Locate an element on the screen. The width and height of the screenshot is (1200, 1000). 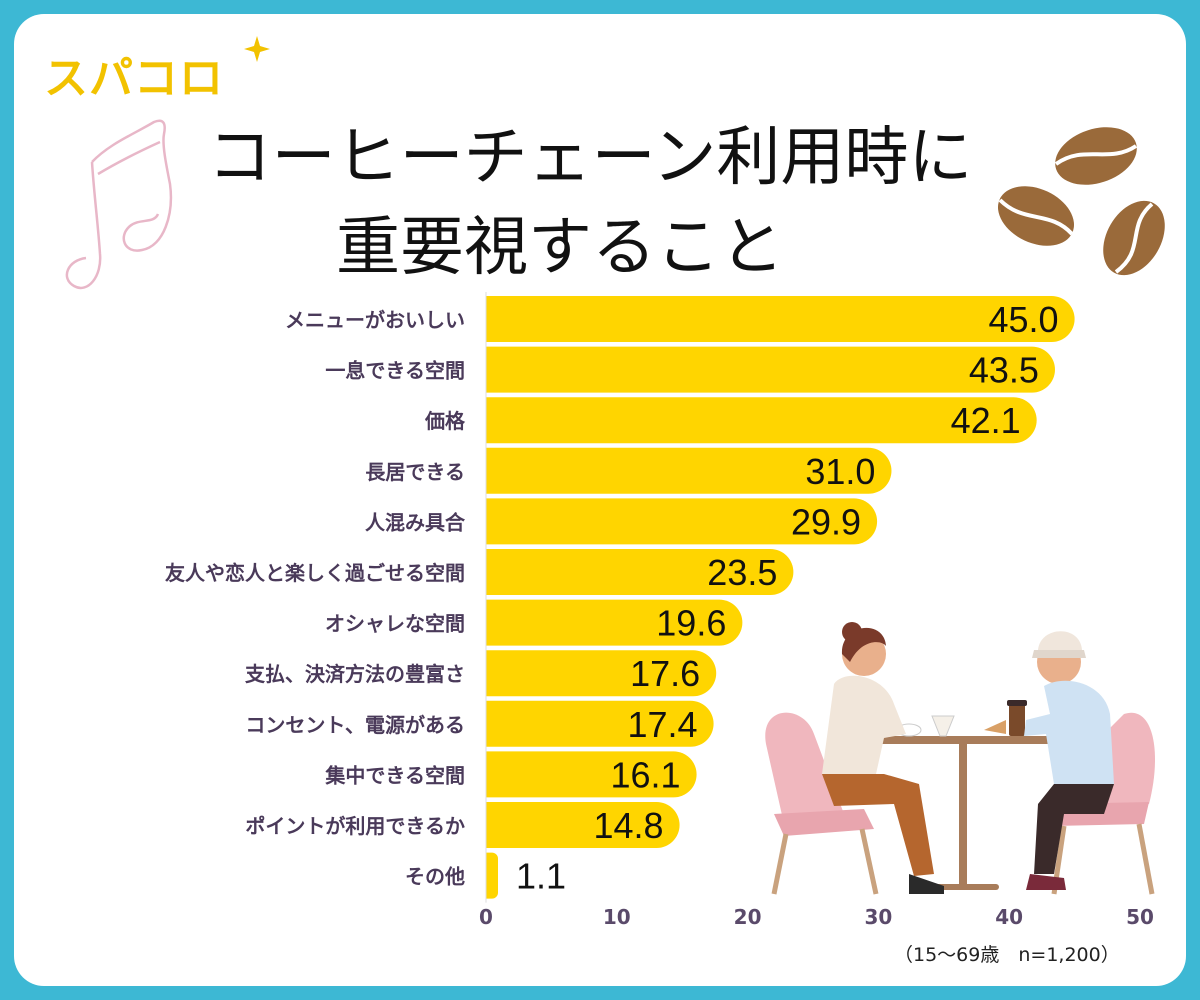
value-label: 31.0 is located at coordinates (840, 471).